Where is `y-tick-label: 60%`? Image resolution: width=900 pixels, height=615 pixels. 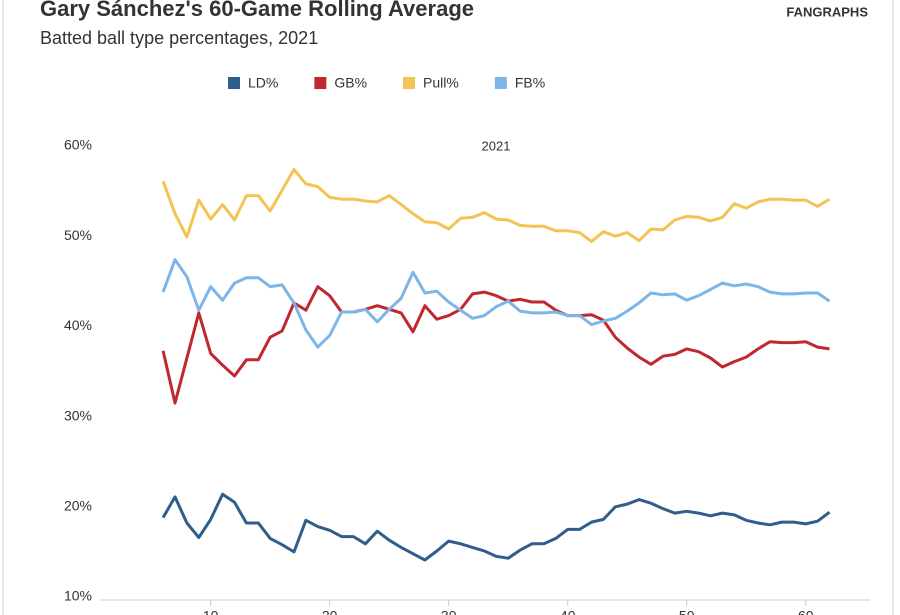
y-tick-label: 60% is located at coordinates (78, 145).